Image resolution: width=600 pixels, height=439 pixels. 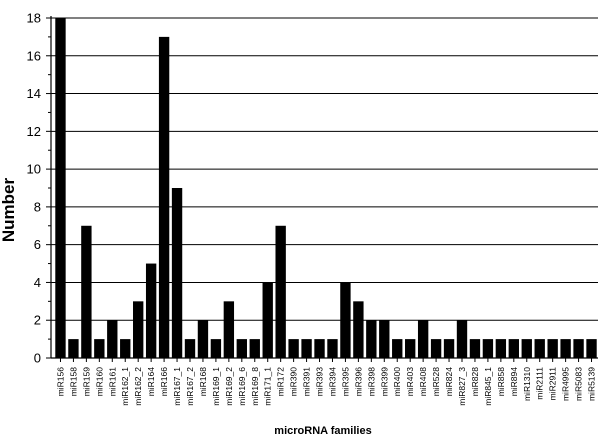 What do you see at coordinates (320, 382) in the screenshot?
I see `x-tick-label: miR393` at bounding box center [320, 382].